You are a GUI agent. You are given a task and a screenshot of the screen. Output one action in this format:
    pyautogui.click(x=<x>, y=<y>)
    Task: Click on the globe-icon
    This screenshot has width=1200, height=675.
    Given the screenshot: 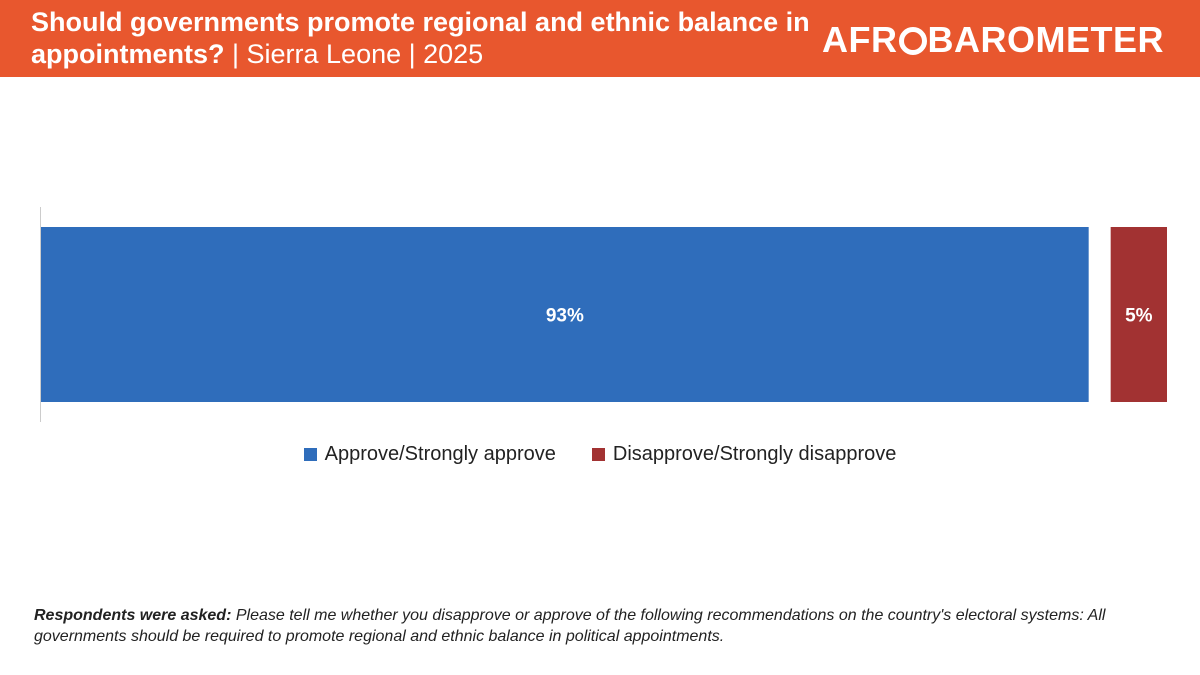 What is the action you would take?
    pyautogui.click(x=913, y=41)
    